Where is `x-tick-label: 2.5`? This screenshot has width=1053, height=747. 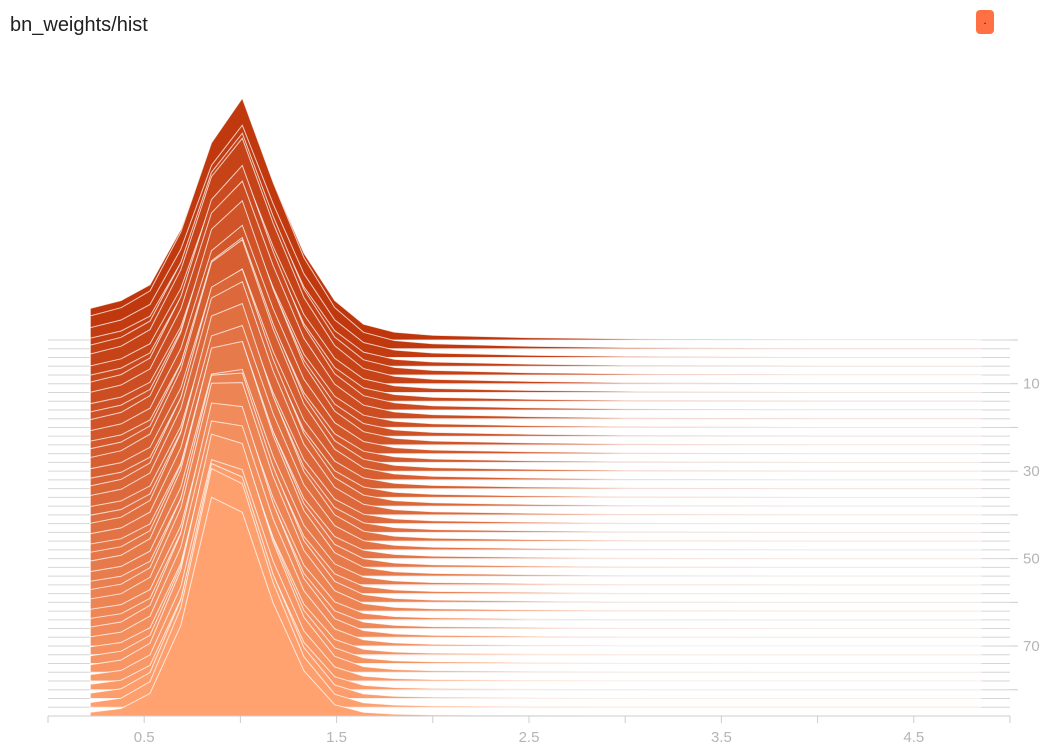
x-tick-label: 2.5 is located at coordinates (529, 737).